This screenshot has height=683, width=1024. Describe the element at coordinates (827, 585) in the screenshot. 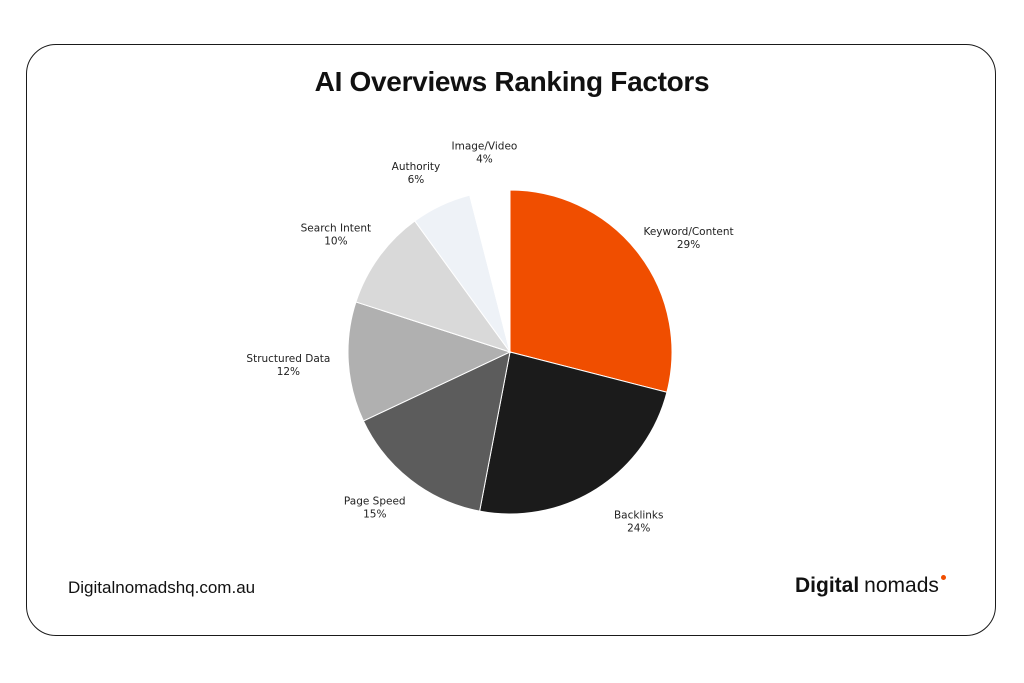

I see `brand-name-first: Digital` at that location.